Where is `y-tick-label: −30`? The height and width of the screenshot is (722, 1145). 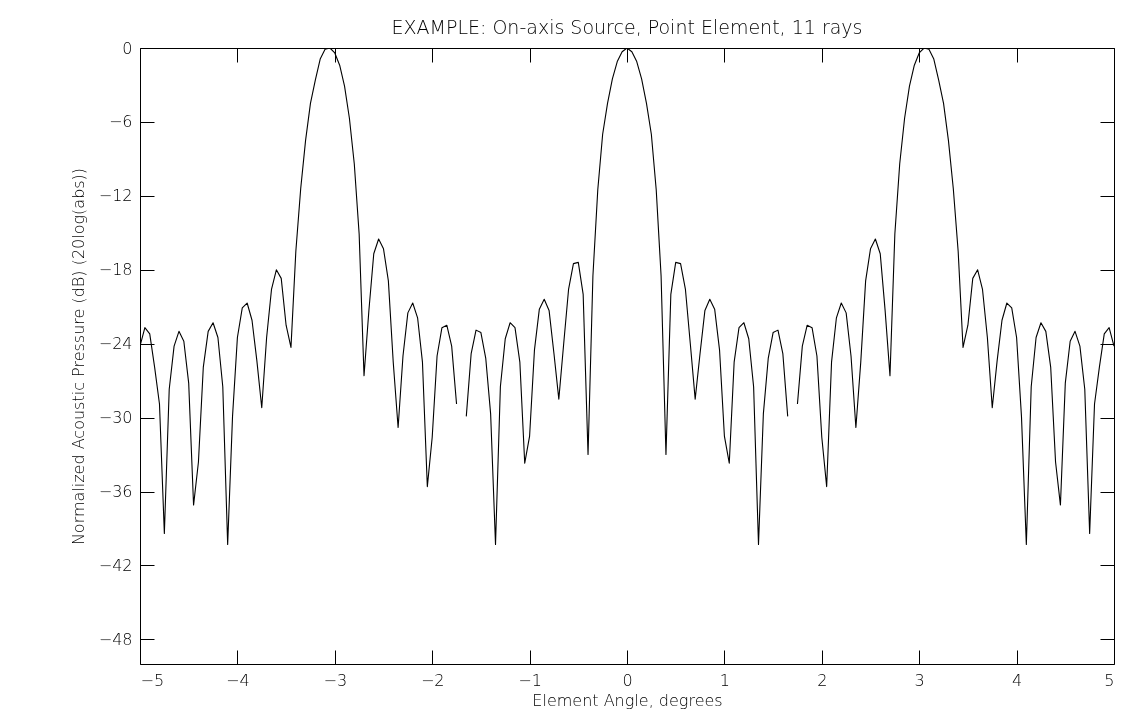
y-tick-label: −30 is located at coordinates (115, 418).